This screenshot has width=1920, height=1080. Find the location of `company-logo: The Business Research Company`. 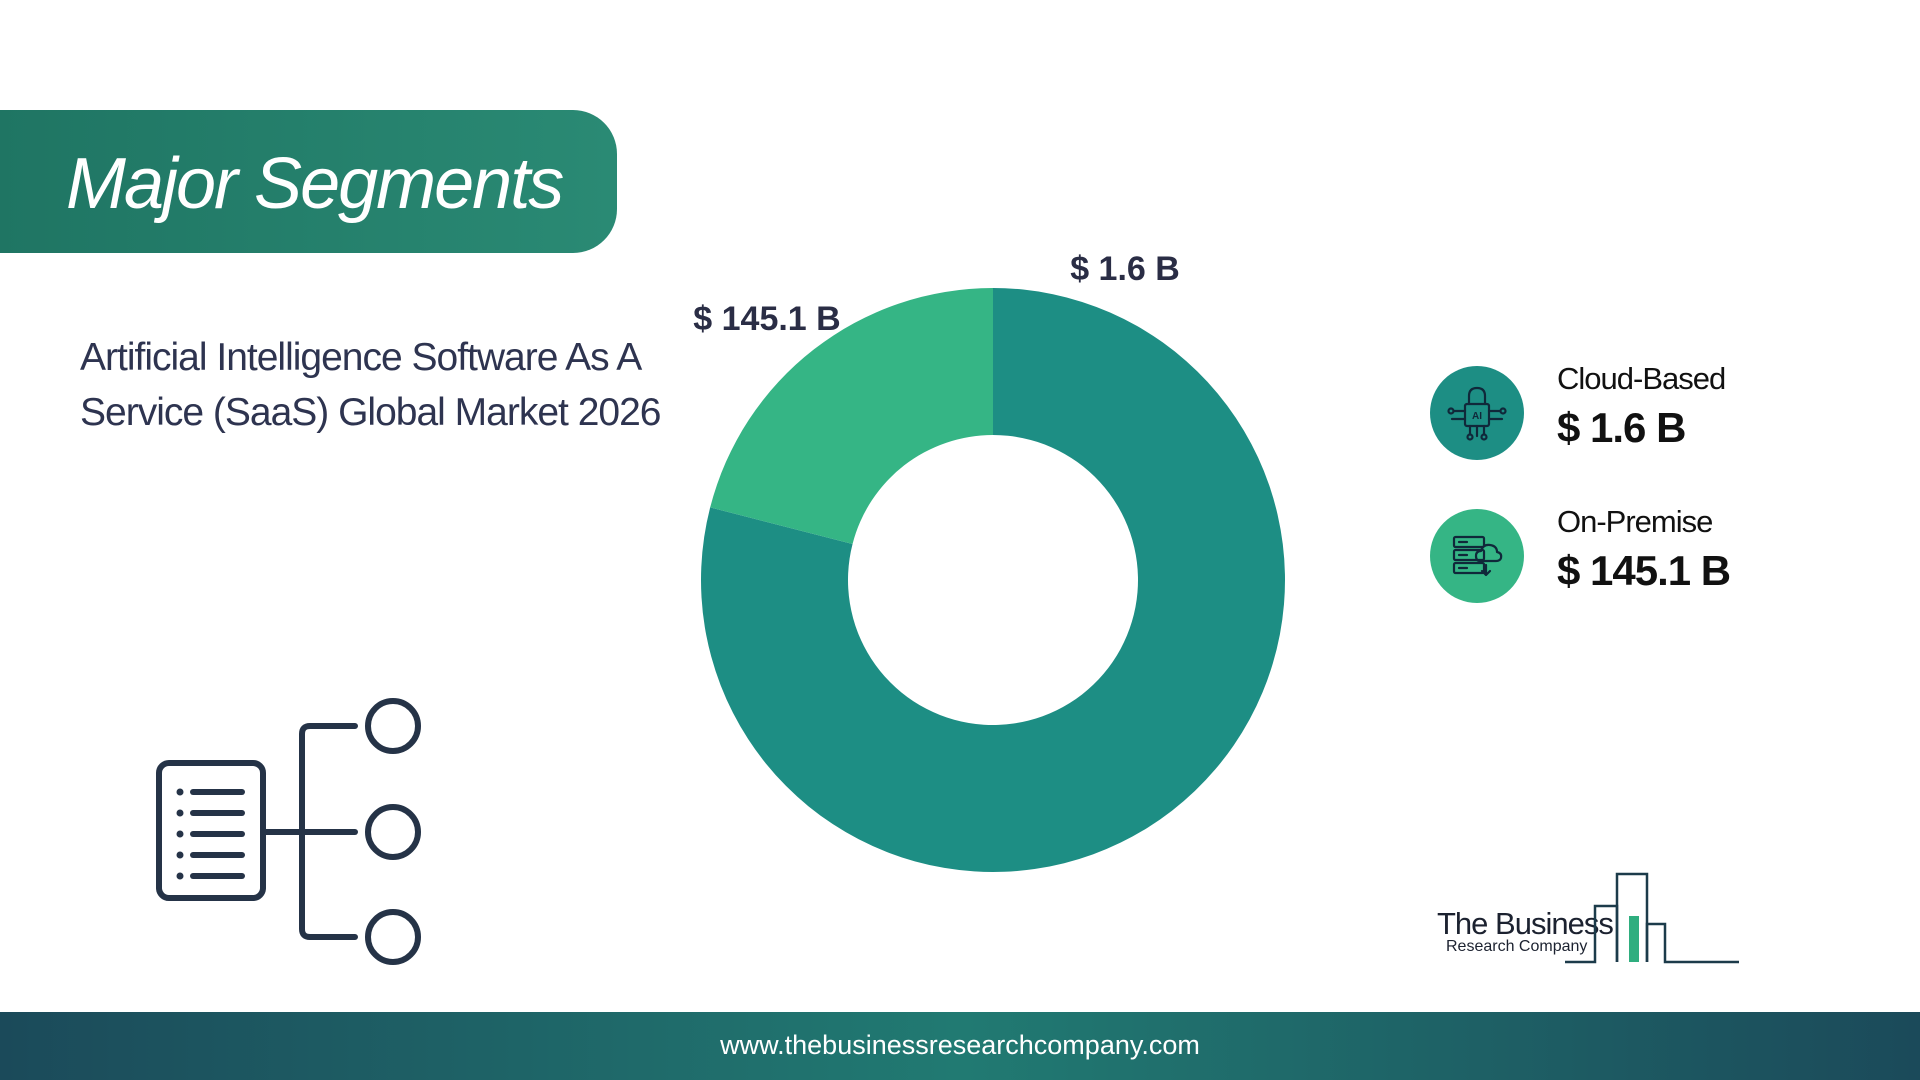

company-logo: The Business Research Company is located at coordinates (1587, 916).